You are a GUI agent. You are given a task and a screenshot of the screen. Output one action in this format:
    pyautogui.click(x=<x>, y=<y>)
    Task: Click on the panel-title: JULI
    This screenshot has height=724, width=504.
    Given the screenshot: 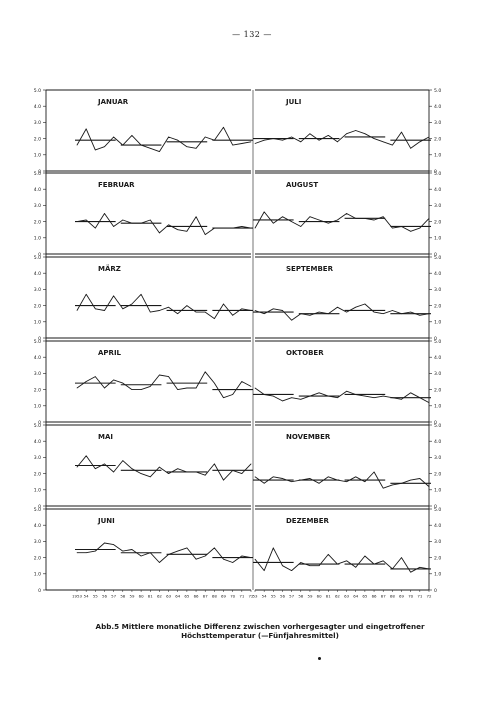 What is the action you would take?
    pyautogui.click(x=293, y=102)
    